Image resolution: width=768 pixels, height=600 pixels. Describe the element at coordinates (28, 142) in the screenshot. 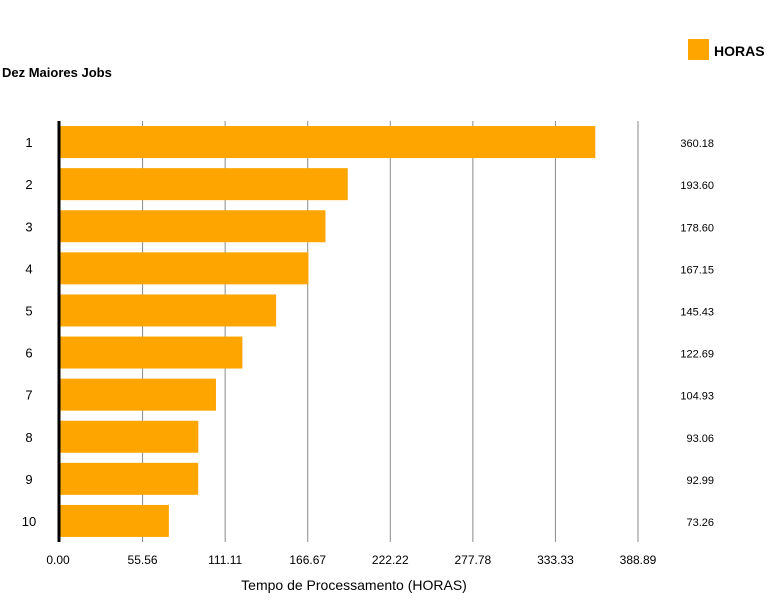

I see `category-label: 1` at that location.